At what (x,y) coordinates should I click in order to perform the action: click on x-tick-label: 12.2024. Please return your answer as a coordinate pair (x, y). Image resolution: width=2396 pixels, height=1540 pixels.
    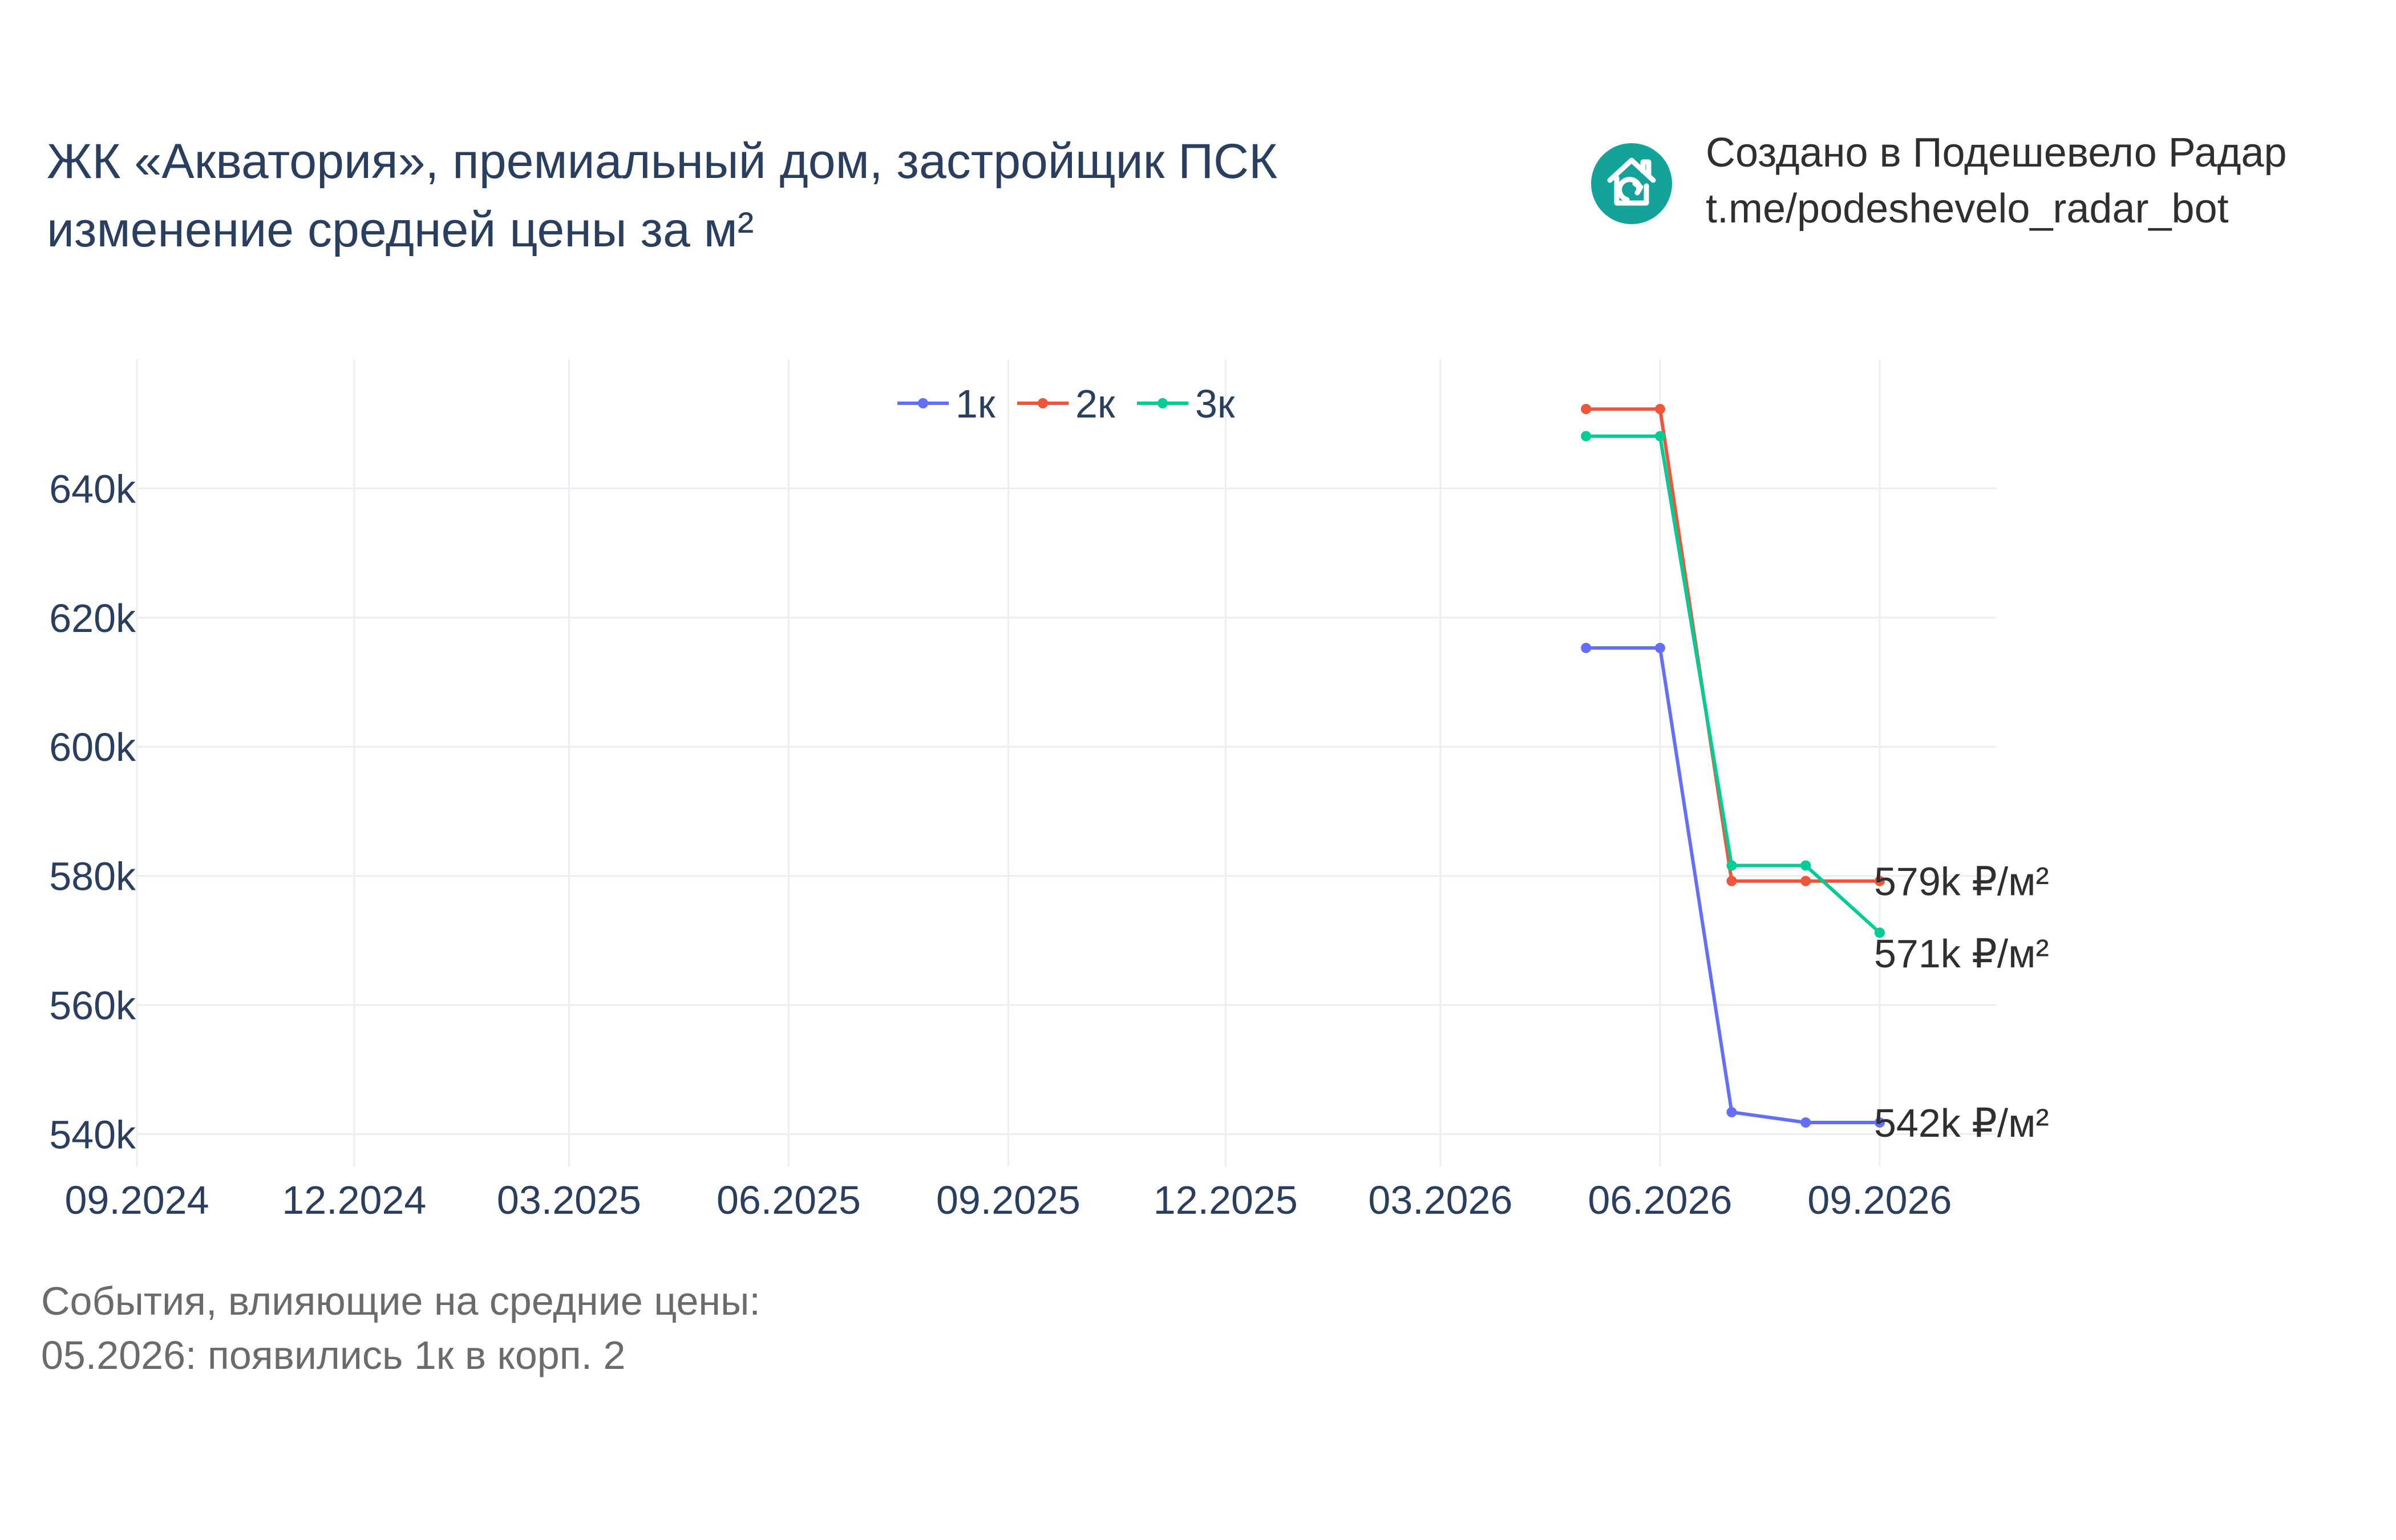
    Looking at the image, I should click on (354, 1200).